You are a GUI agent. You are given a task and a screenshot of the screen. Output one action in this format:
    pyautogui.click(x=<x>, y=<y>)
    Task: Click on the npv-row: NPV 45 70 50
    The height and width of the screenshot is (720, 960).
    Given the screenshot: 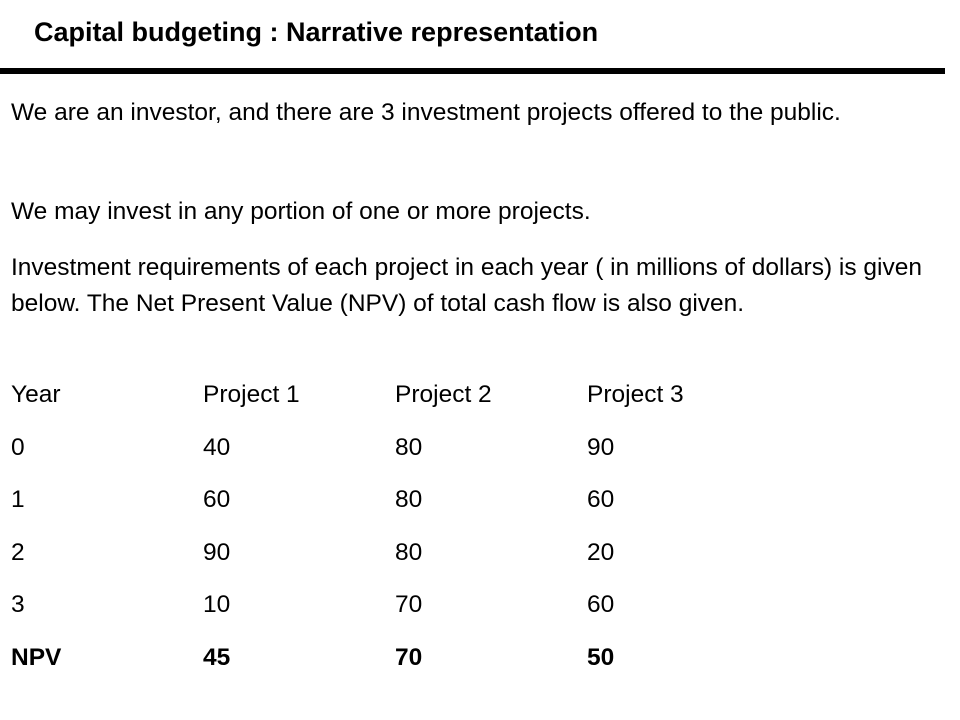 What is the action you would take?
    pyautogui.click(x=399, y=666)
    